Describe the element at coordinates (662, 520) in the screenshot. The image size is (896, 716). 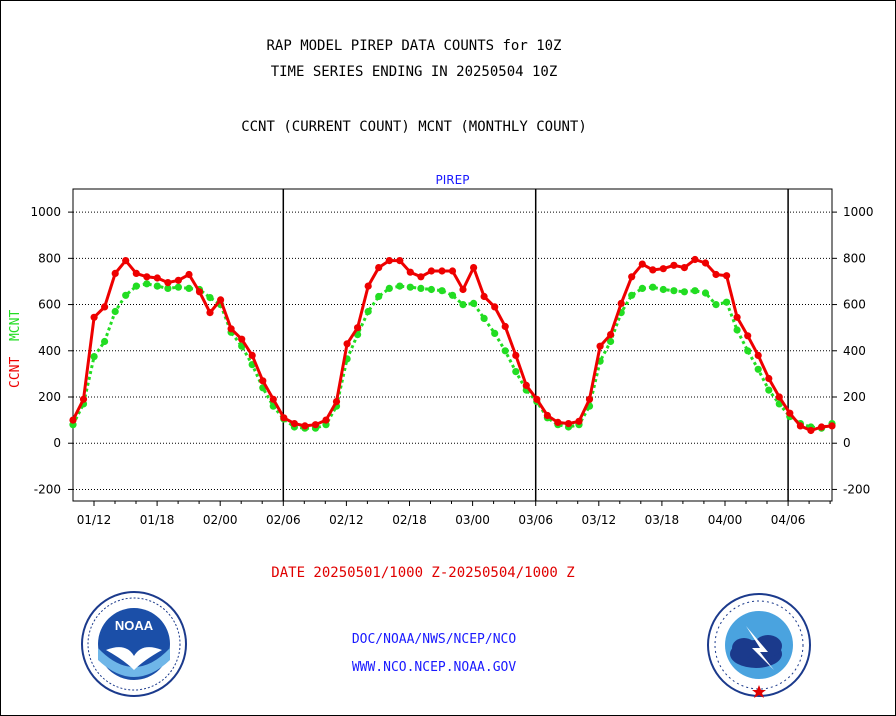
I see `x-tick-label: 03/18` at that location.